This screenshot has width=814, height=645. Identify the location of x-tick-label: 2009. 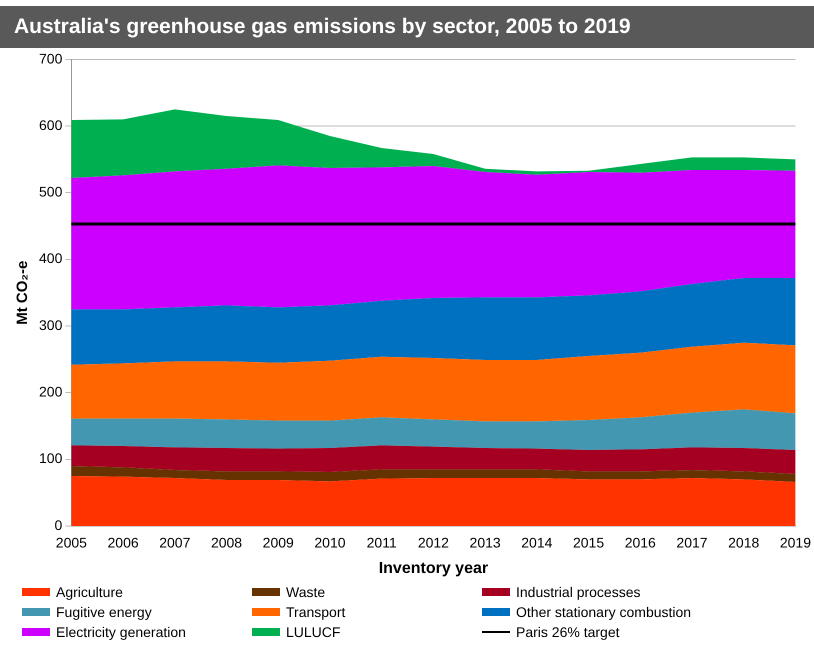
(278, 542).